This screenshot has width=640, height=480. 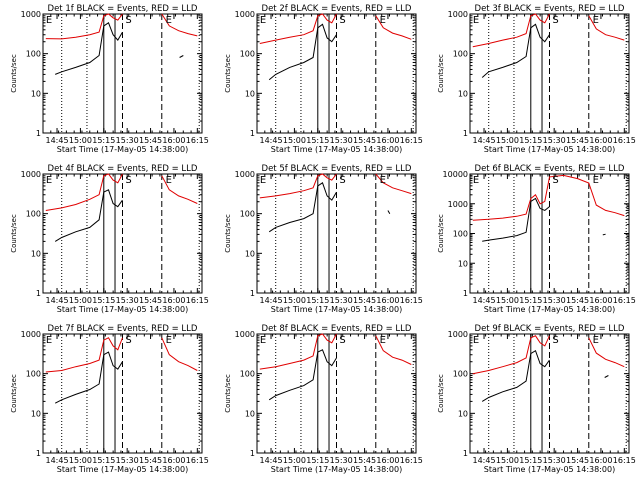 I want to click on panel-title: Det 8f BLACK = Events, RED = LLD, so click(x=337, y=329).